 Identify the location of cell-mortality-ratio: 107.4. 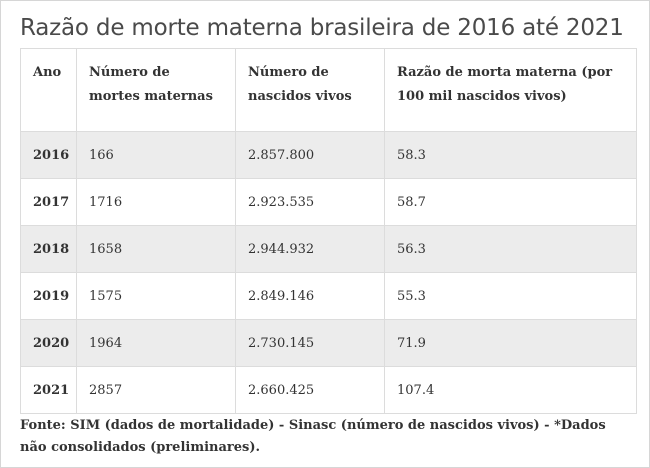
(510, 390).